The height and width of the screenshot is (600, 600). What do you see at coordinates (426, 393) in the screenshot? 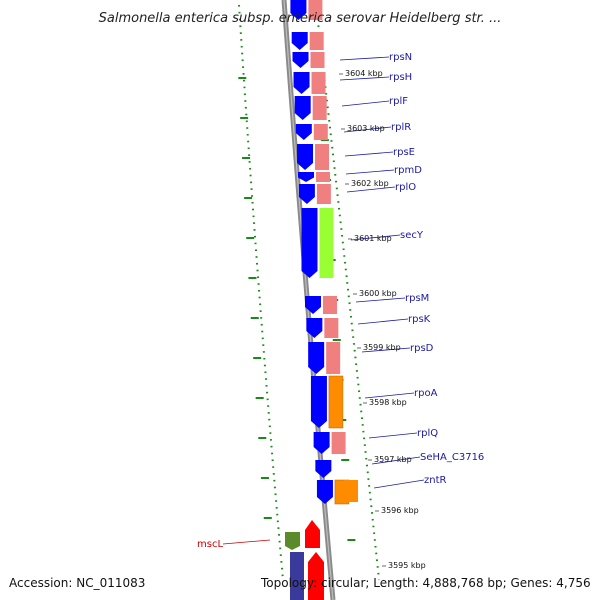
I see `gene-label-rpoa: rpoA` at bounding box center [426, 393].